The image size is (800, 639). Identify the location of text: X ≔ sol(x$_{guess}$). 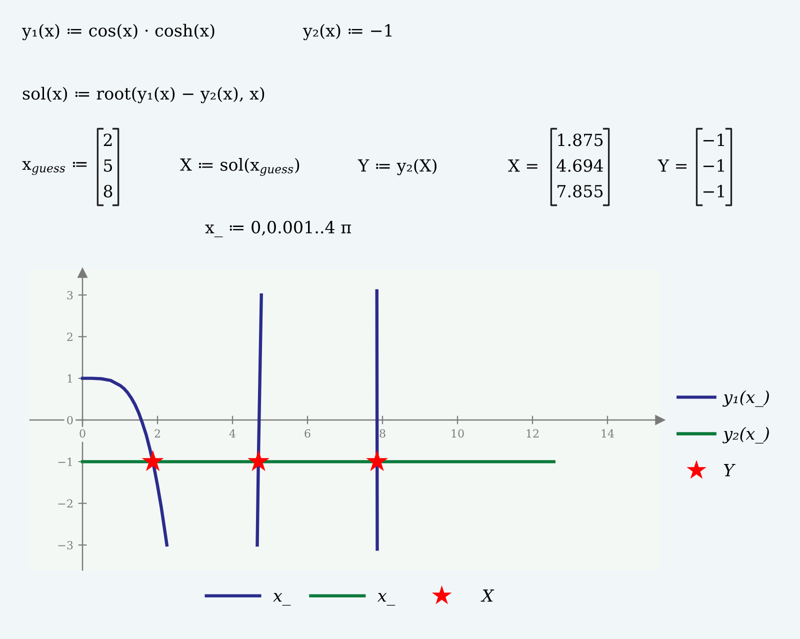
(240, 167).